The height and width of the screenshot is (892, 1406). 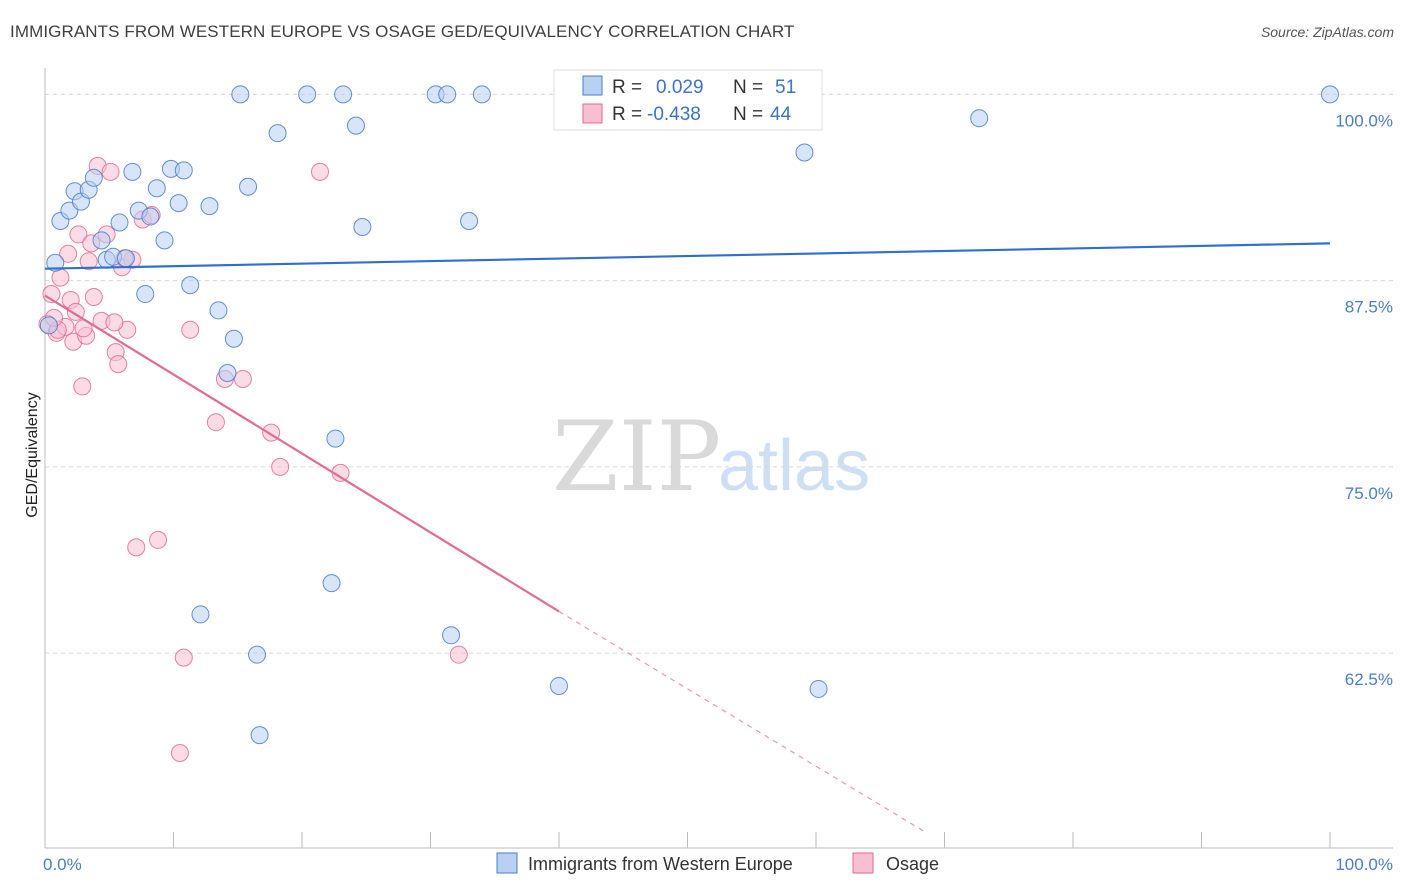 What do you see at coordinates (742, 721) in the screenshot?
I see `osage-trend-line-extension` at bounding box center [742, 721].